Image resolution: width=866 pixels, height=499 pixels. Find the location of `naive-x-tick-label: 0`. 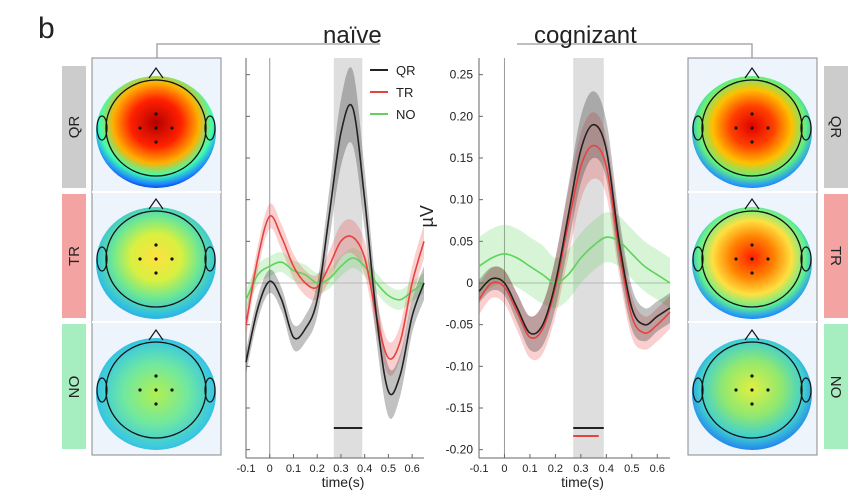

naive-x-tick-label: 0 is located at coordinates (270, 469).